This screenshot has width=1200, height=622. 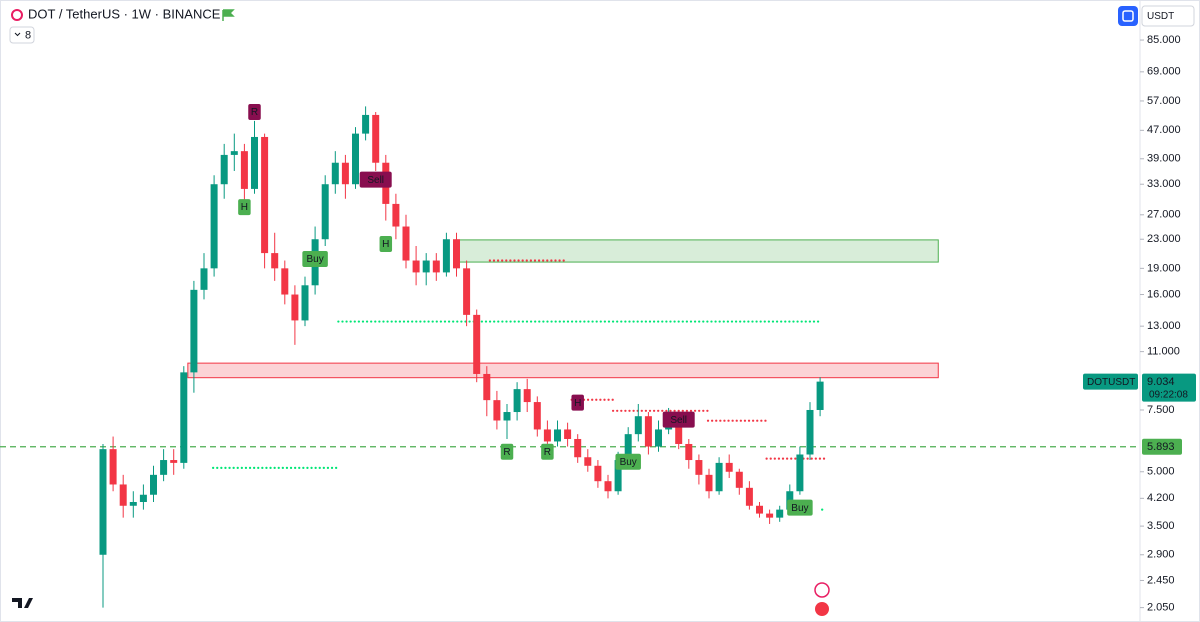 I want to click on event-icon, so click(x=822, y=590).